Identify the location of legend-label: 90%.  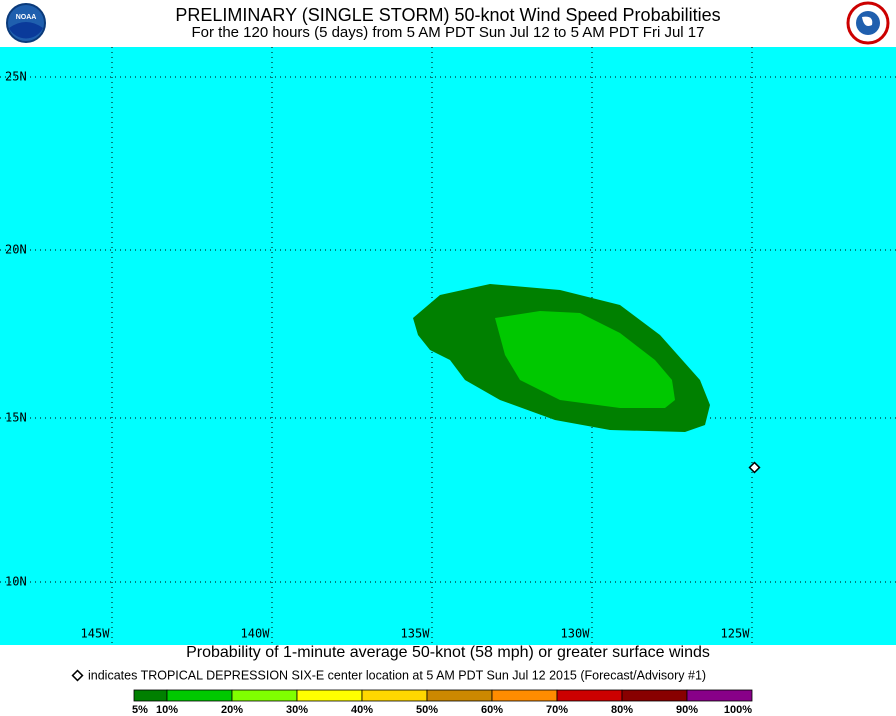
(687, 710).